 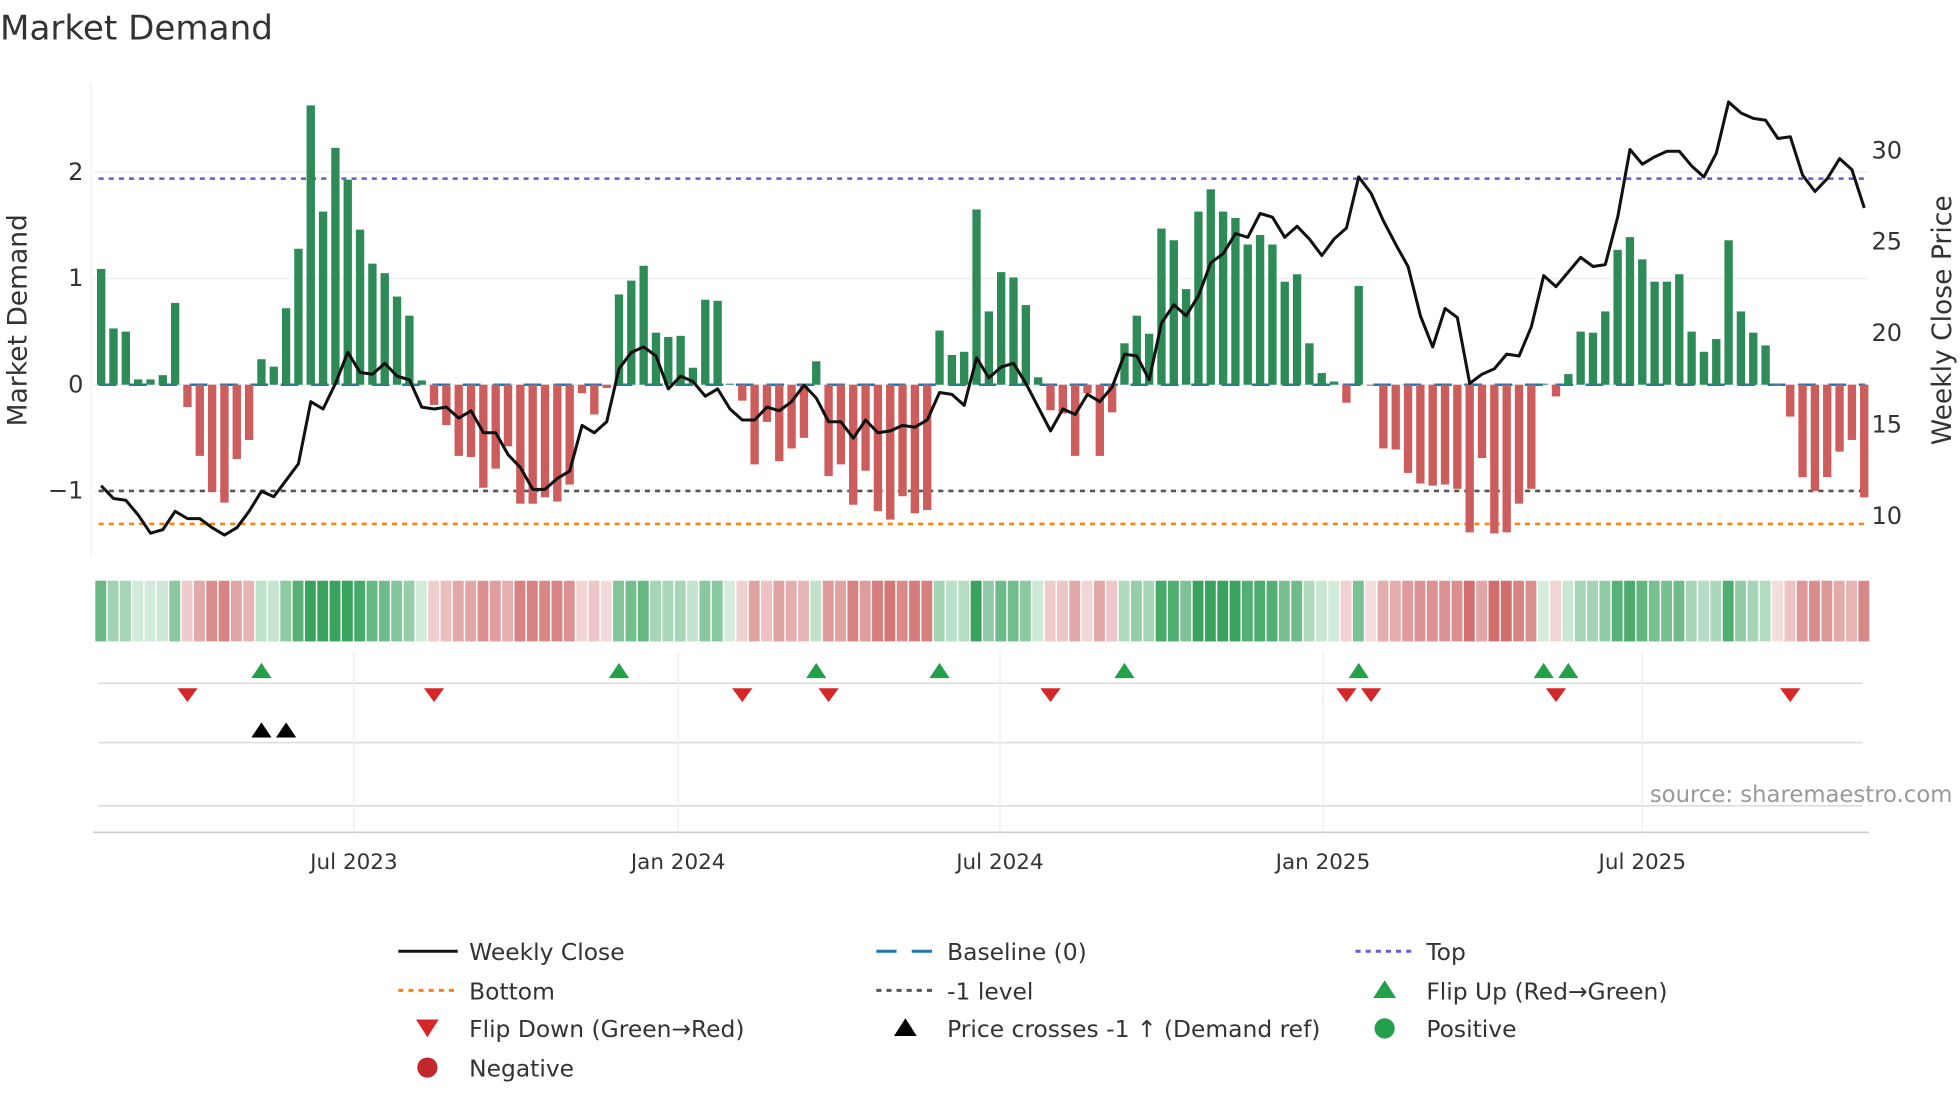 What do you see at coordinates (75, 278) in the screenshot?
I see `y-tick-label: 1` at bounding box center [75, 278].